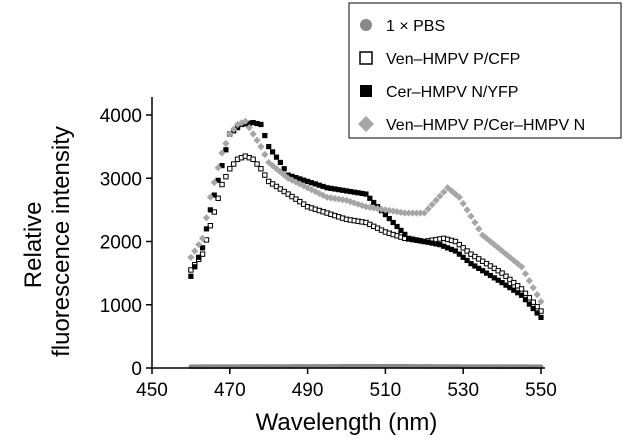 Image resolution: width=627 pixels, height=439 pixels. What do you see at coordinates (152, 390) in the screenshot?
I see `x-tick-label: 450` at bounding box center [152, 390].